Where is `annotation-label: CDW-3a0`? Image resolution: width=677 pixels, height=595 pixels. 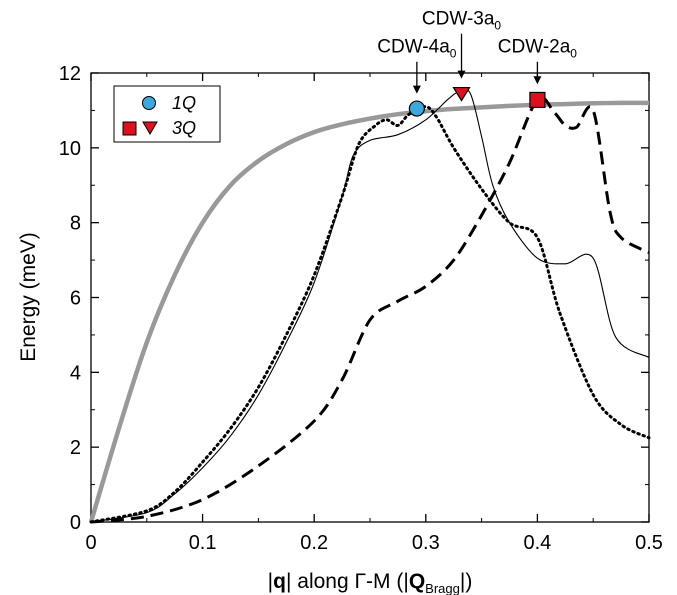
annotation-label: CDW-3a0 is located at coordinates (461, 20).